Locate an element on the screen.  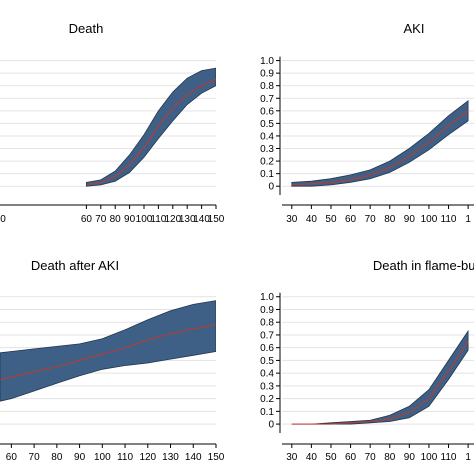
panel-title-death-flame-burn: Death in flame-burn is located at coordinates (423, 265).